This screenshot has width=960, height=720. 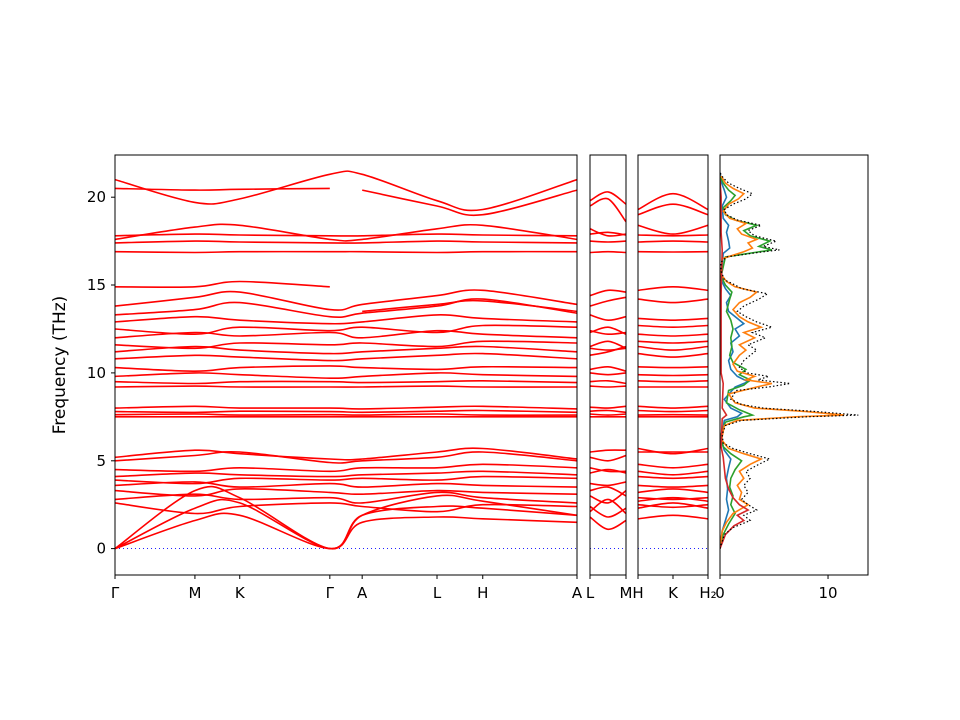 I want to click on x-tick-label: H, so click(x=637, y=593).